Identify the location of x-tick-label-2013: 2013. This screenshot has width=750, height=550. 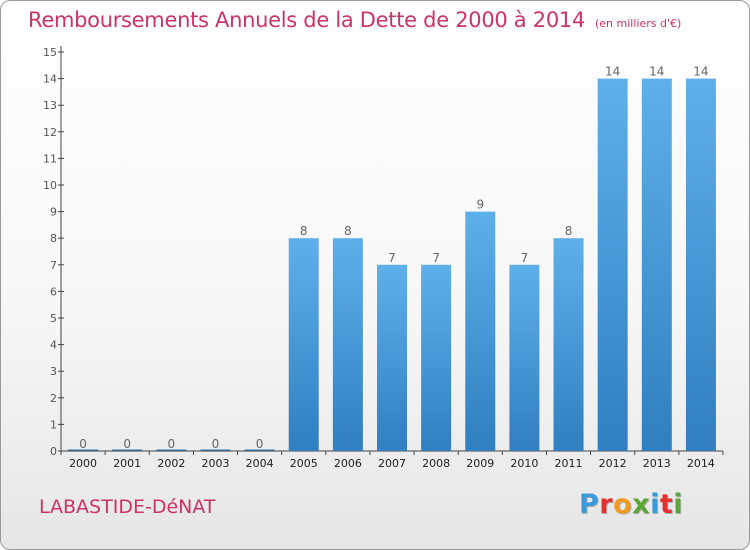
(657, 463).